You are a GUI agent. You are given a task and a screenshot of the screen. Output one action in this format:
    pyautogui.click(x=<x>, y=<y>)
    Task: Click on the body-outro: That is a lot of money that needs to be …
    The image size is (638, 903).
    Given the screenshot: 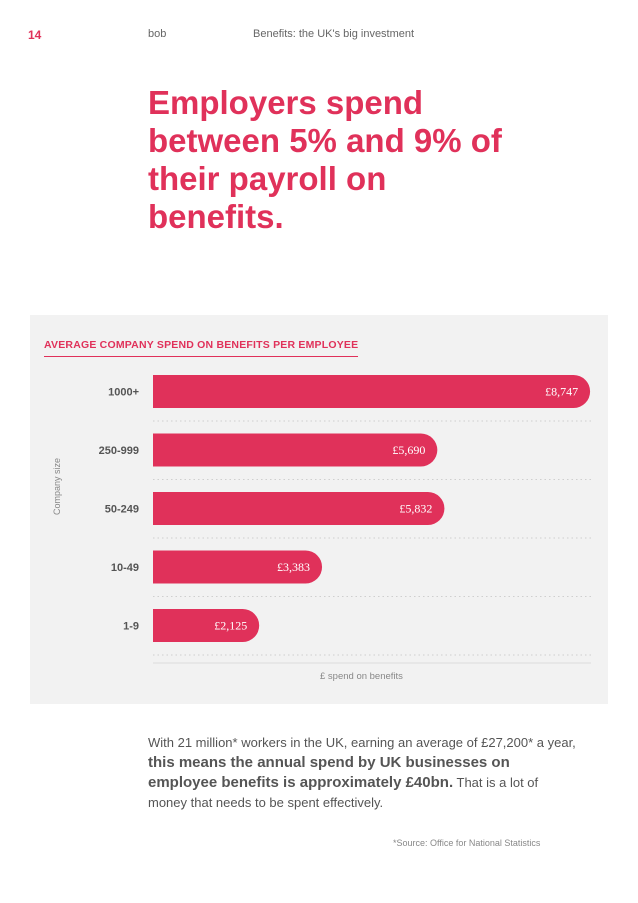 What is the action you would take?
    pyautogui.click(x=343, y=792)
    